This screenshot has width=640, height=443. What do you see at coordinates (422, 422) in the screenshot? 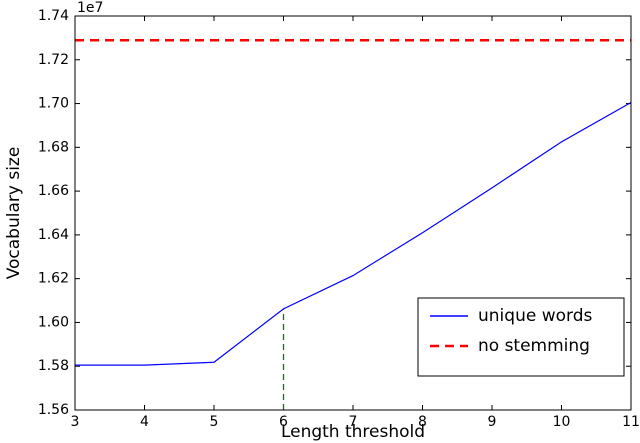
I see `x-tick-label: 8` at bounding box center [422, 422].